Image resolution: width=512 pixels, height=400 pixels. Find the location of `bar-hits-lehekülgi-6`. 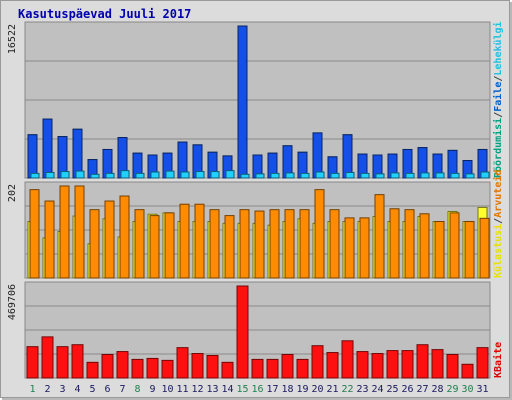

bar-hits-lehekülgi-6 is located at coordinates (110, 175).